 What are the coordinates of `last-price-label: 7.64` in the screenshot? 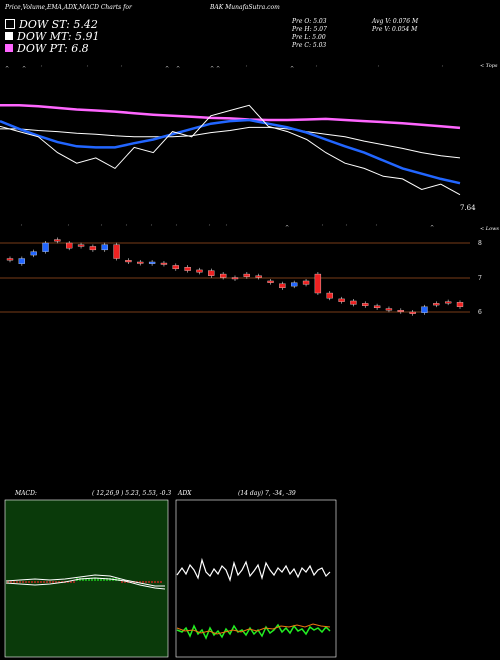 It's located at (468, 208).